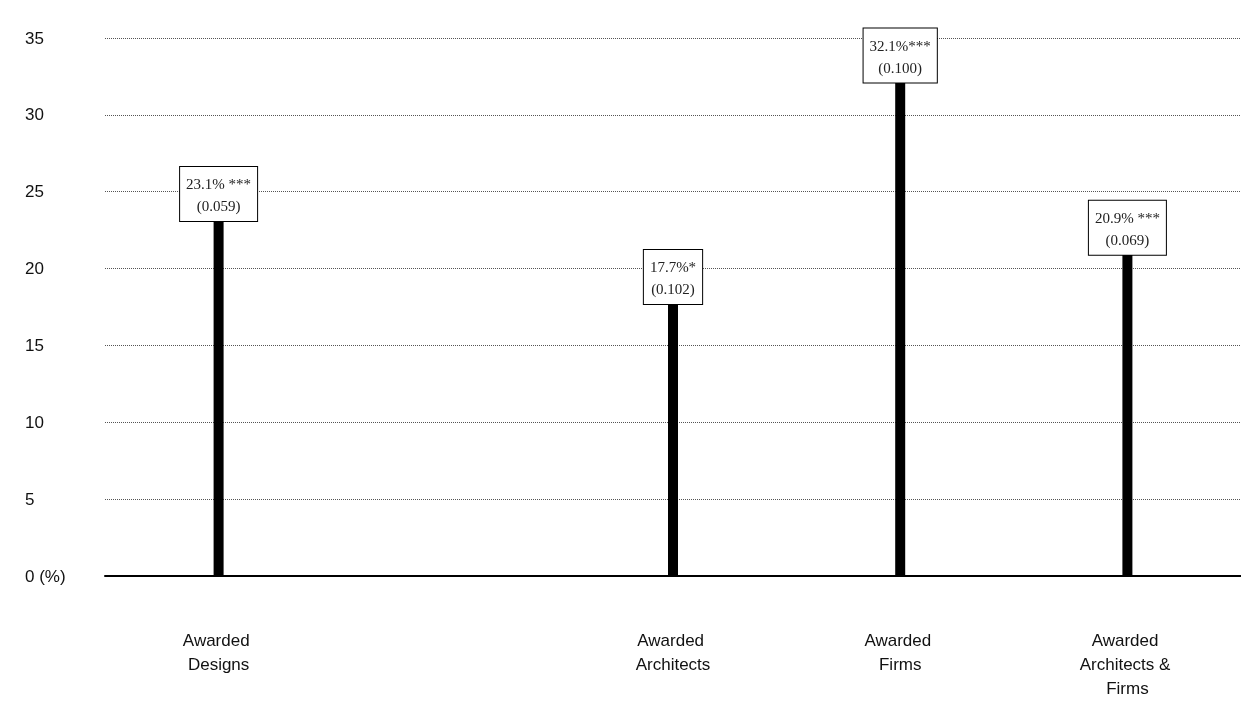 The image size is (1241, 706). What do you see at coordinates (218, 652) in the screenshot?
I see `x-tick-label: Awarded Designs` at bounding box center [218, 652].